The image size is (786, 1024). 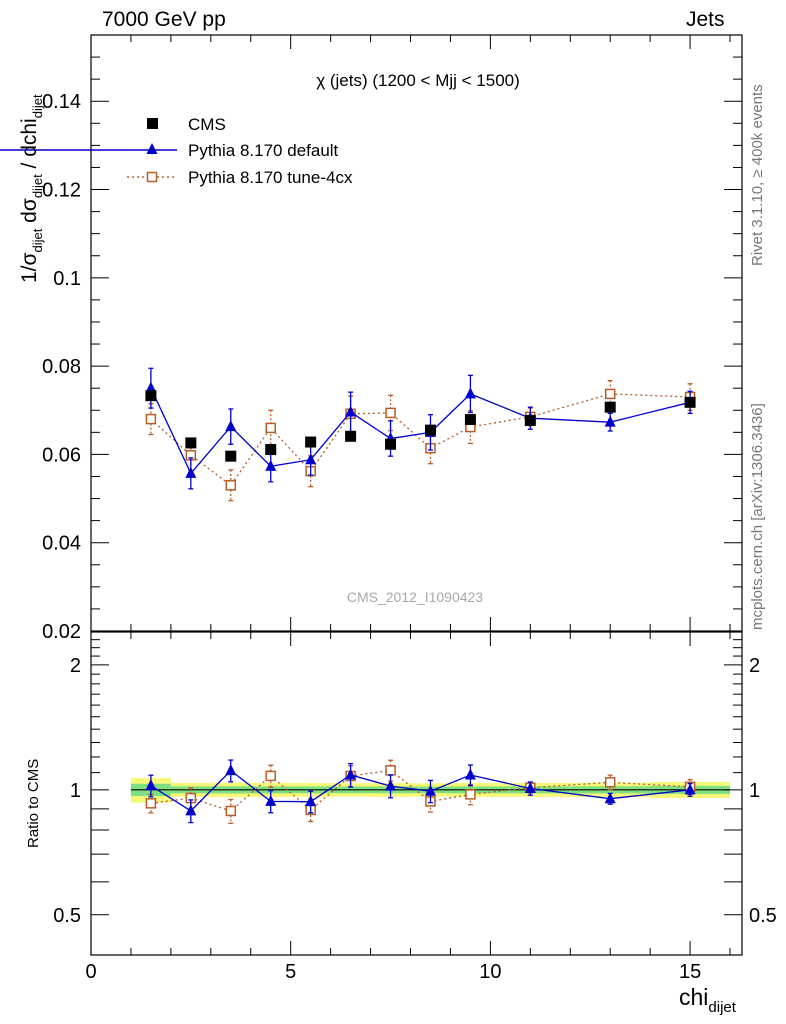 I want to click on y-tick-label: 0.06, so click(x=61, y=455).